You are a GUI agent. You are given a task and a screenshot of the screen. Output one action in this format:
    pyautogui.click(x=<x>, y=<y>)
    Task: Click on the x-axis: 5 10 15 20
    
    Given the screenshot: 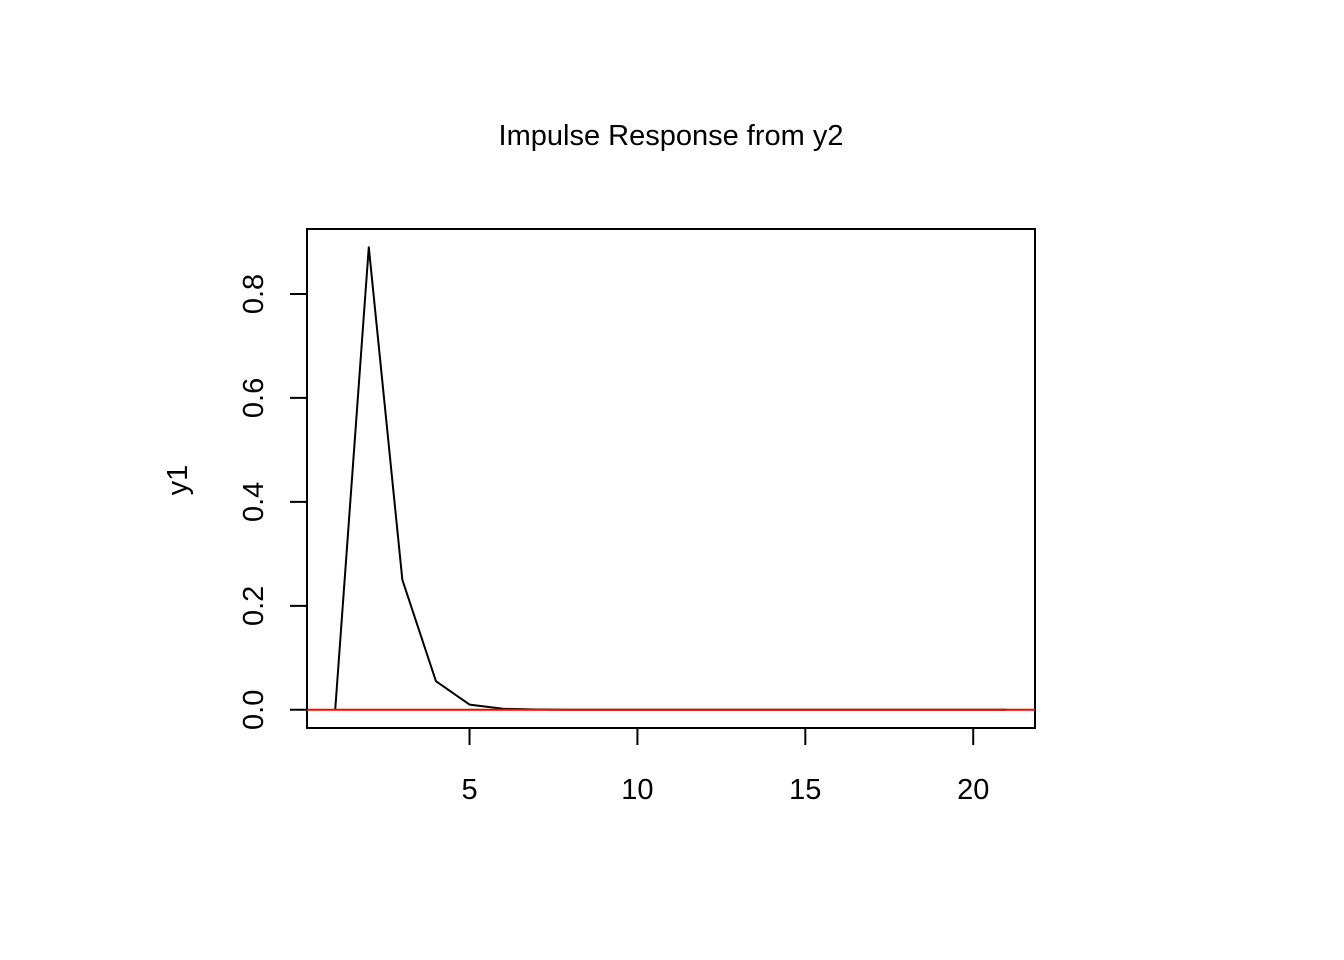 What is the action you would take?
    pyautogui.click(x=725, y=766)
    